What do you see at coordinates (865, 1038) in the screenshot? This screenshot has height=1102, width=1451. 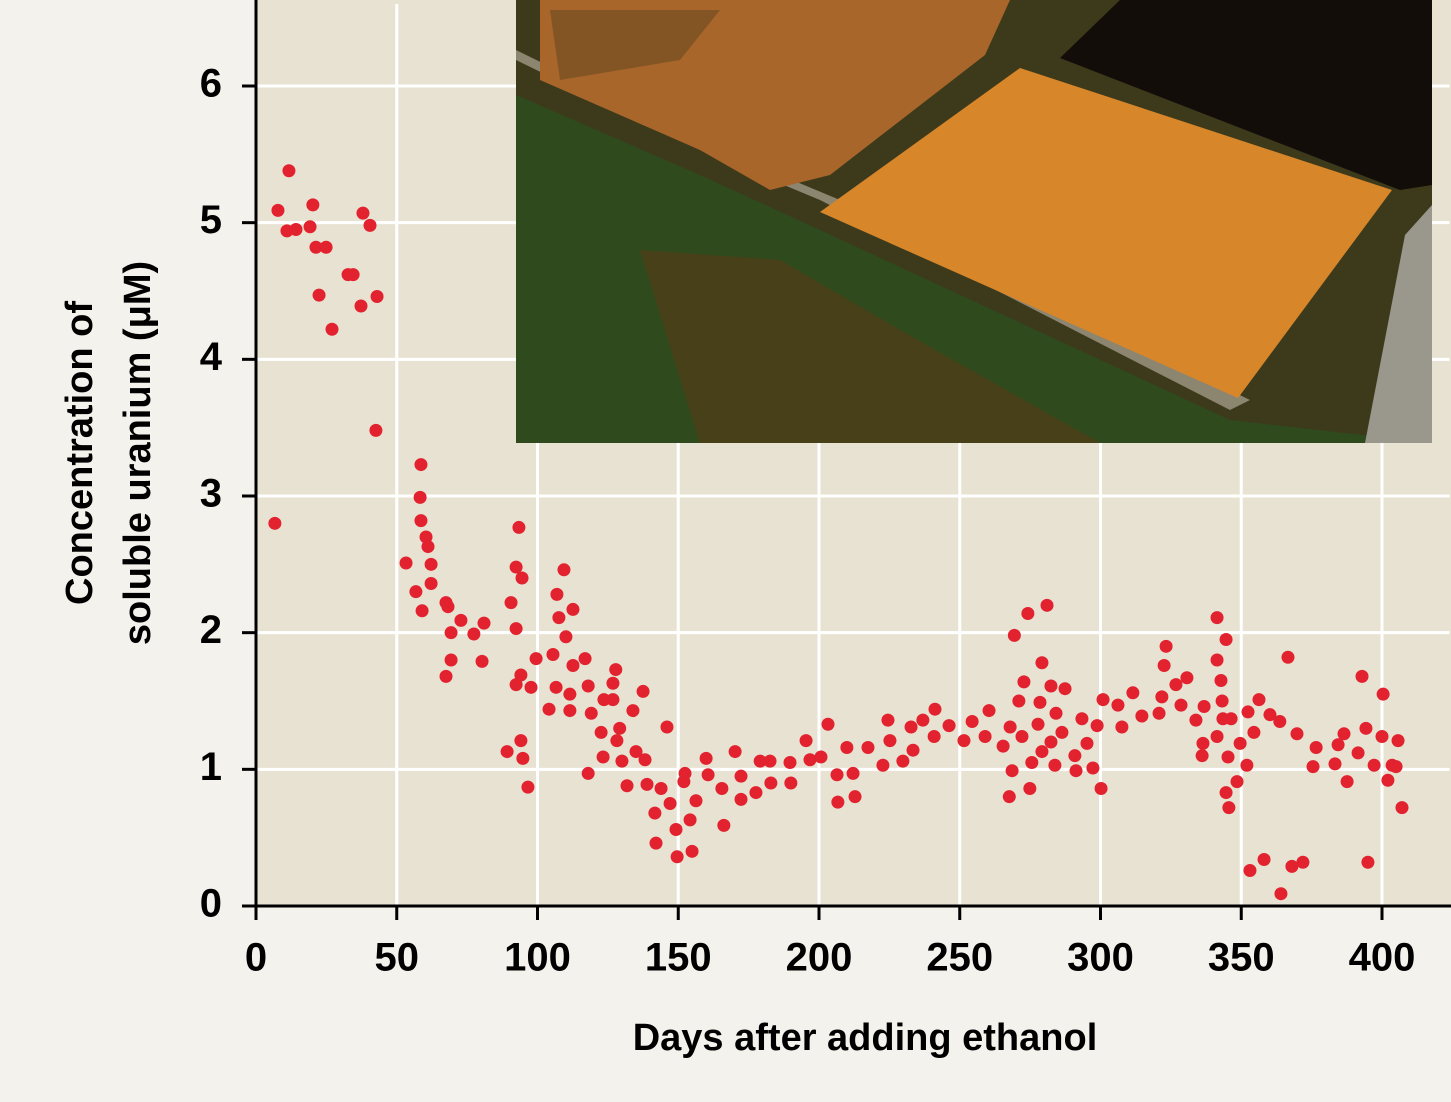 I see `x-axis-title: Days after adding ethanol` at bounding box center [865, 1038].